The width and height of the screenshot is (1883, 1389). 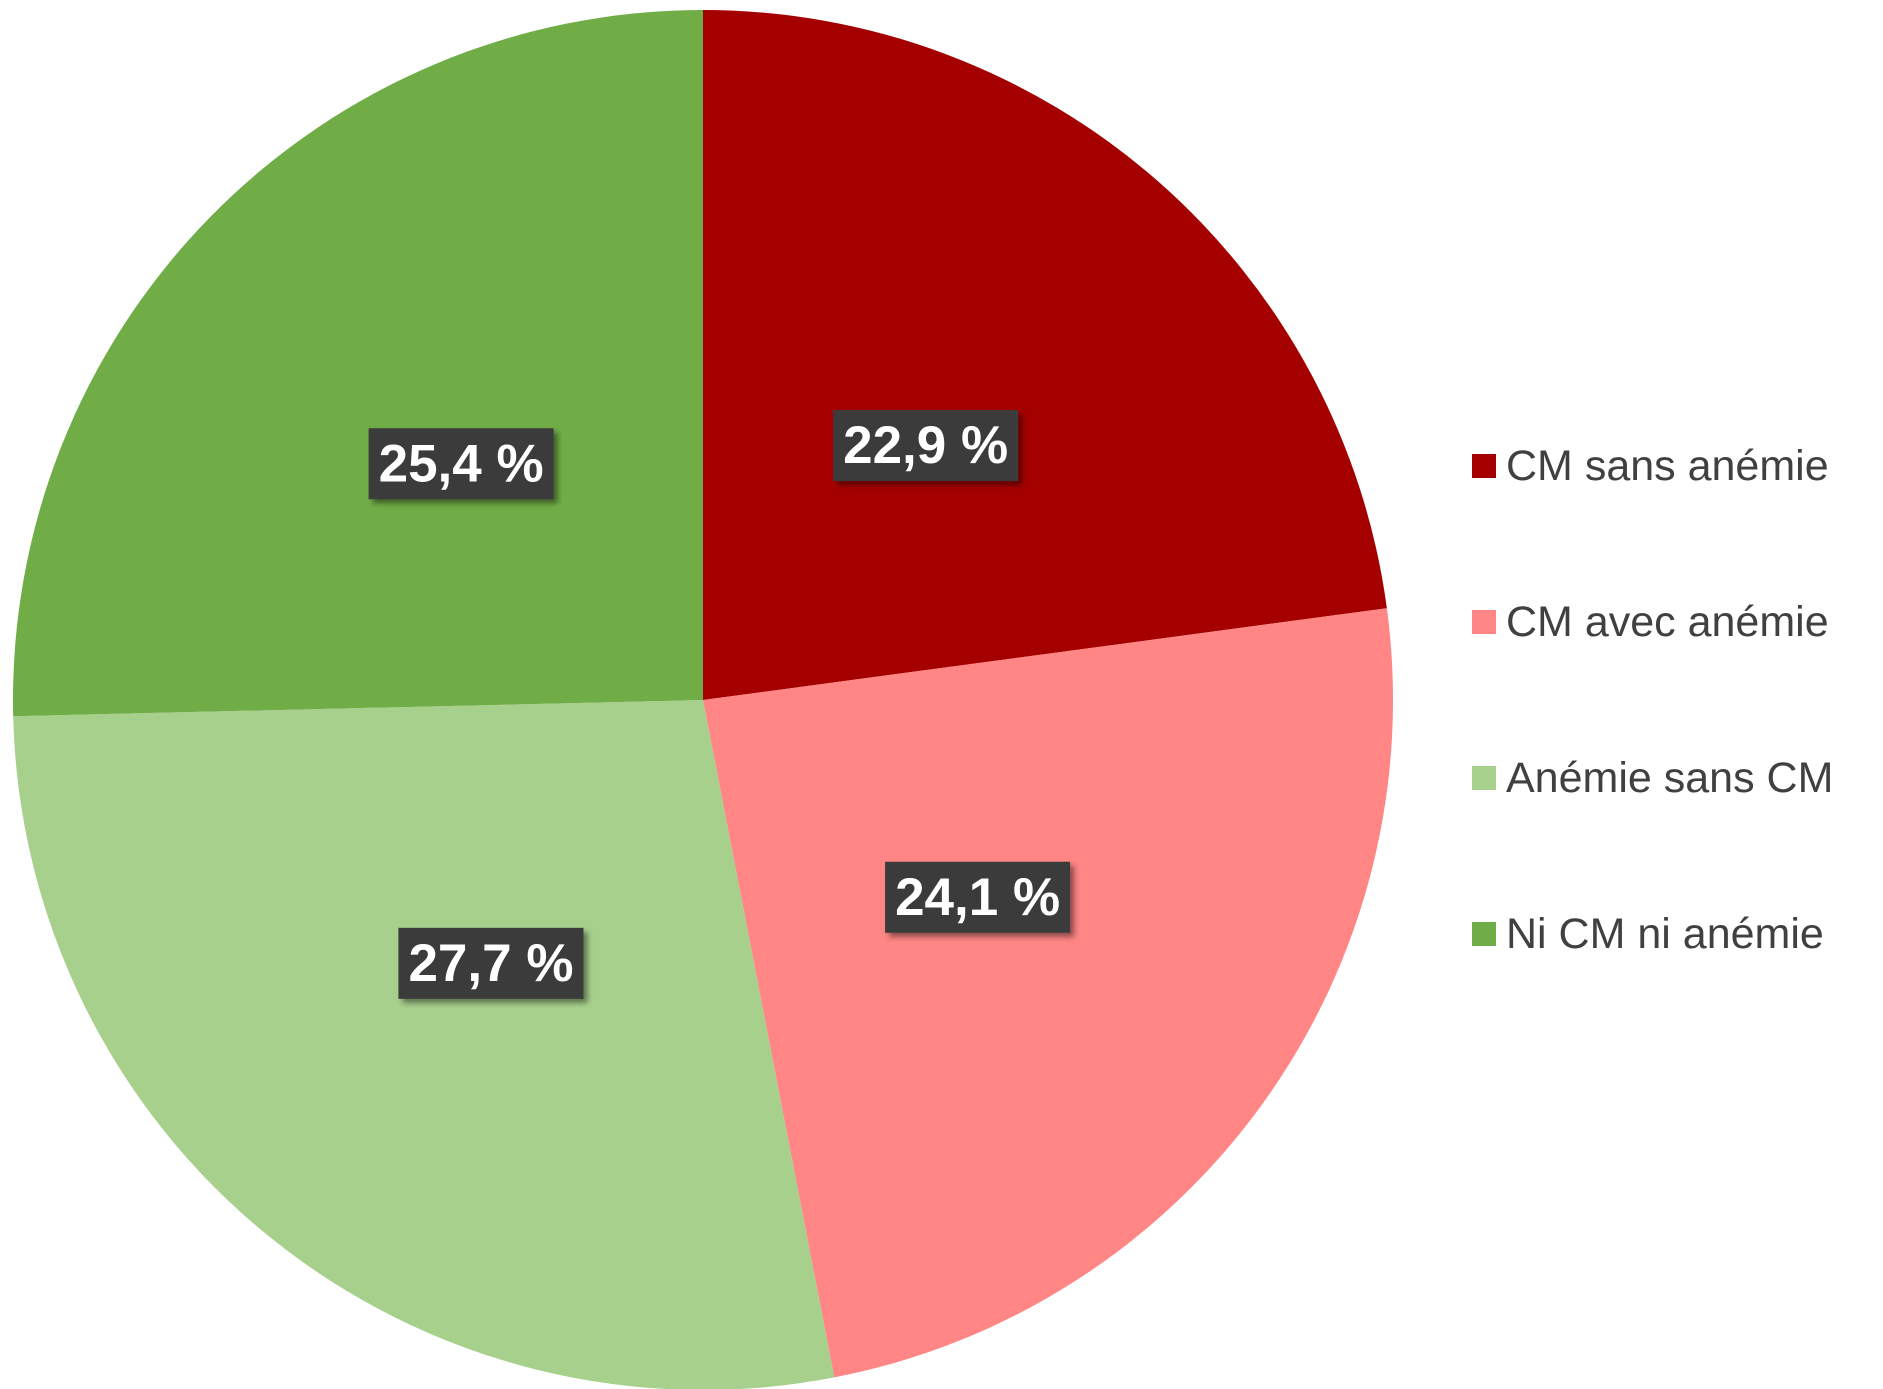 I want to click on legend-label: Ni CM ni anémie, so click(x=1665, y=934).